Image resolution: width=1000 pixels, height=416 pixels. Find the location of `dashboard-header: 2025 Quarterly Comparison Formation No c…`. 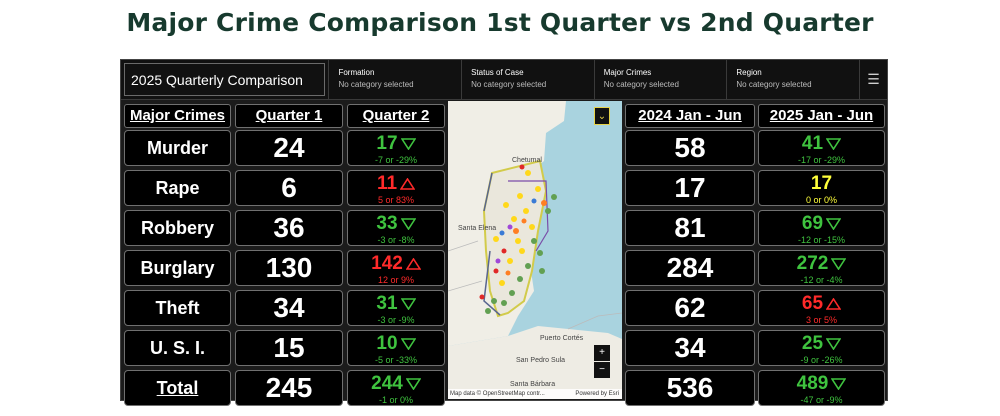

dashboard-header: 2025 Quarterly Comparison Formation No c… is located at coordinates (504, 80).